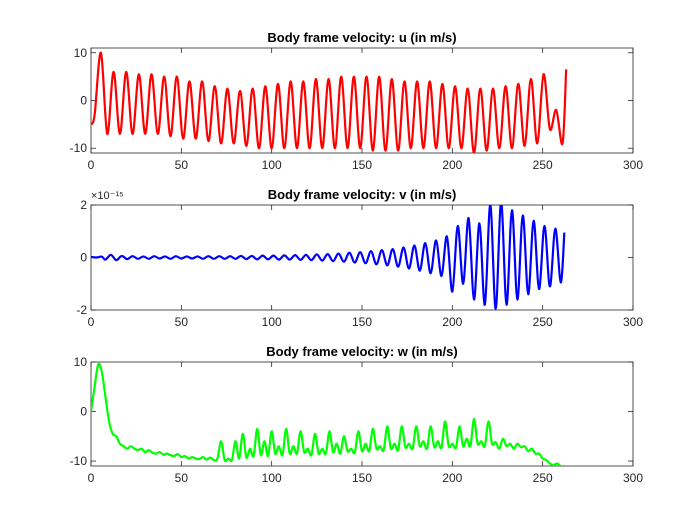 The width and height of the screenshot is (700, 525). I want to click on x-tick-label-v: 100, so click(272, 322).